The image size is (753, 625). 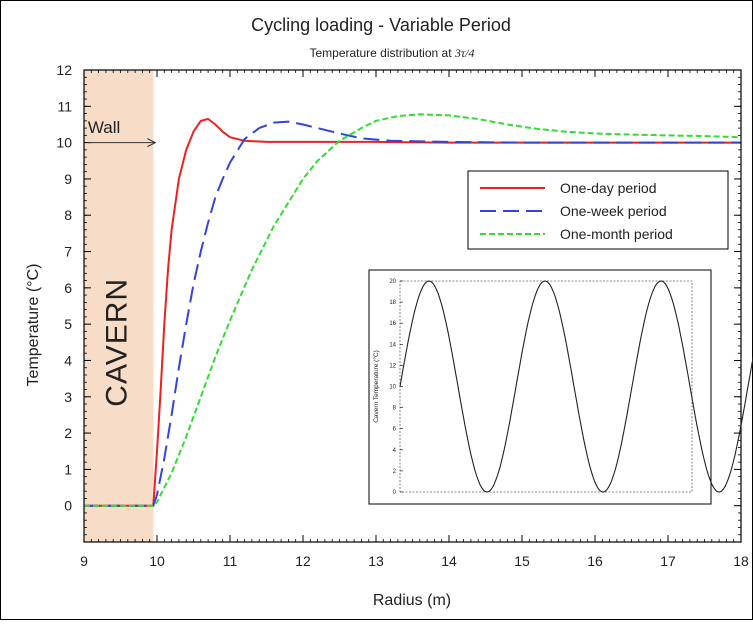 I want to click on y-tick-label: 7, so click(x=68, y=252).